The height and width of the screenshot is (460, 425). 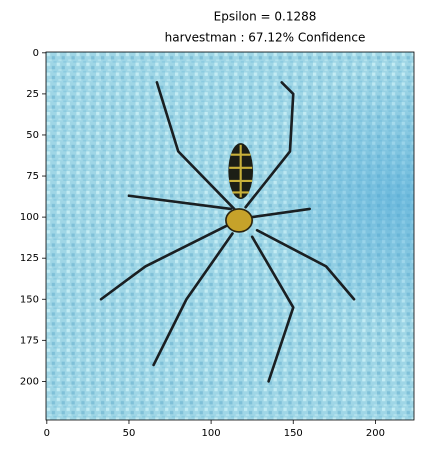 I want to click on y-tick-label: 175, so click(x=29, y=340).